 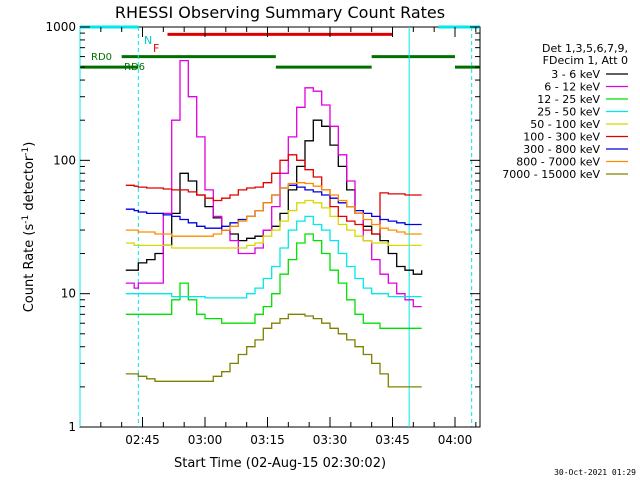 I want to click on flag-label-f: F, so click(x=156, y=48).